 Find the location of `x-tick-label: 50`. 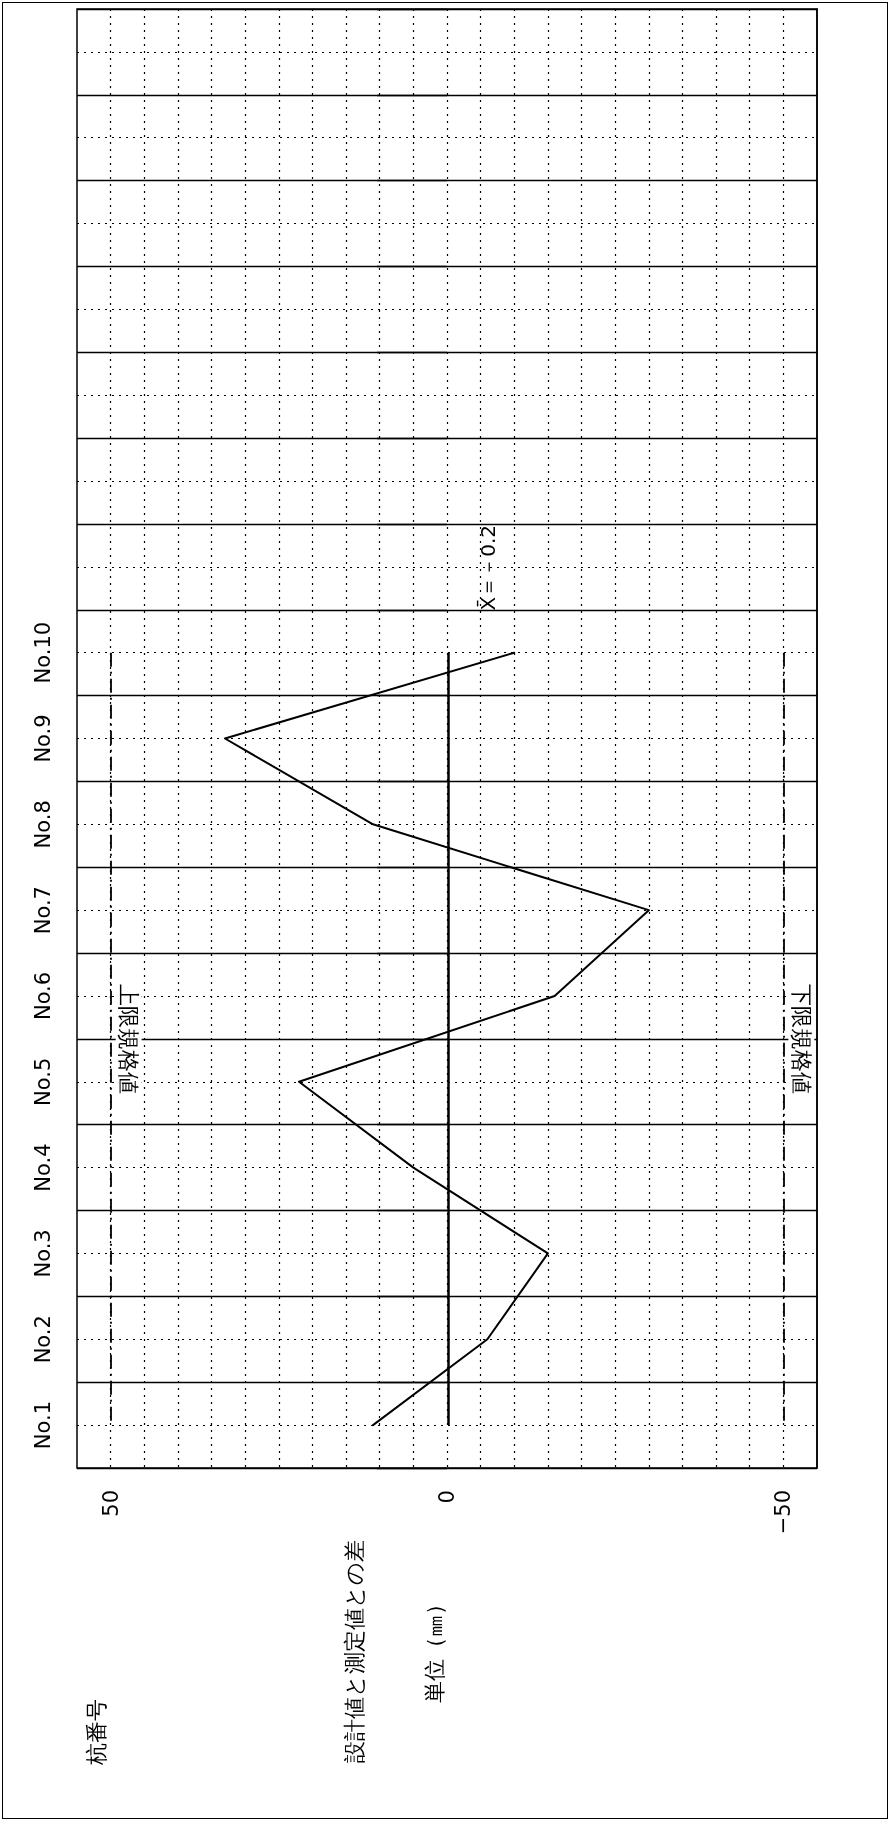

x-tick-label: 50 is located at coordinates (110, 1503).